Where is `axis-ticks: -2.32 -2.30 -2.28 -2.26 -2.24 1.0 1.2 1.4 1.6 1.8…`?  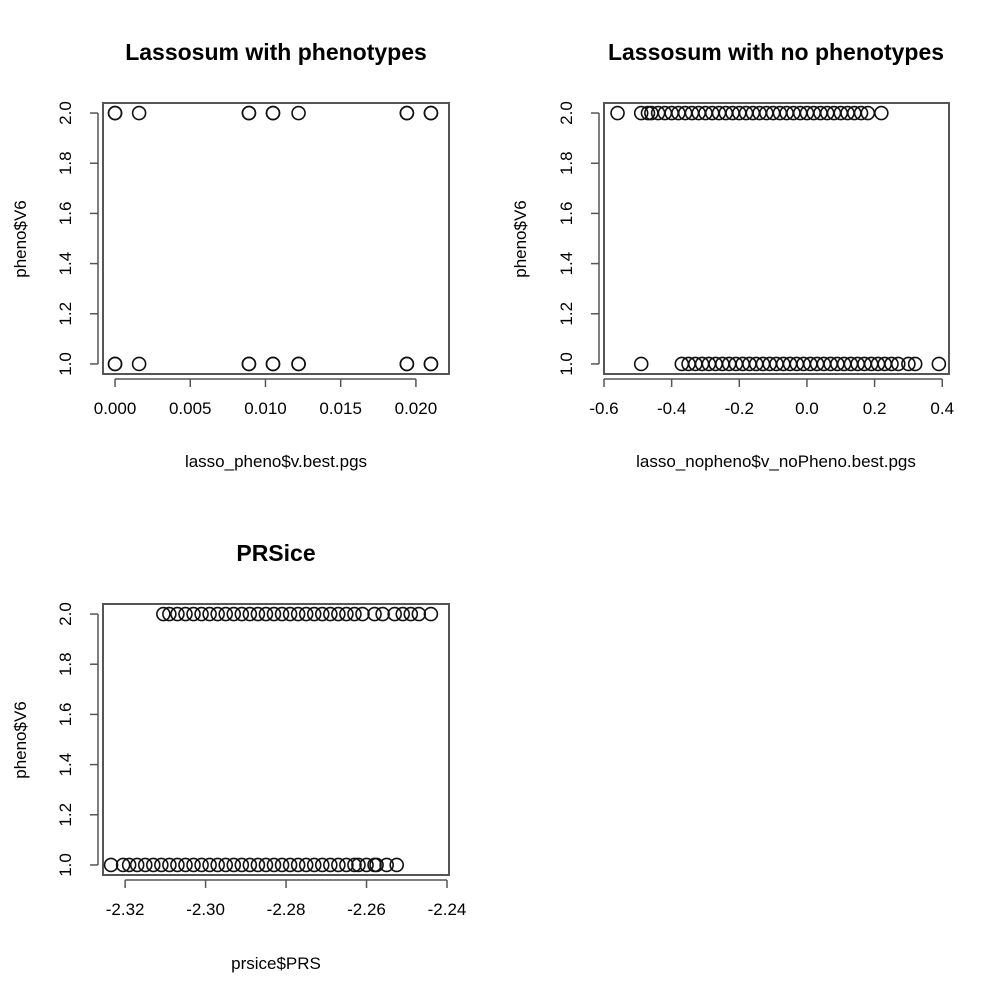 axis-ticks: -2.32 -2.30 -2.28 -2.26 -2.24 1.0 1.2 1.4 1.6 1.8… is located at coordinates (261, 760).